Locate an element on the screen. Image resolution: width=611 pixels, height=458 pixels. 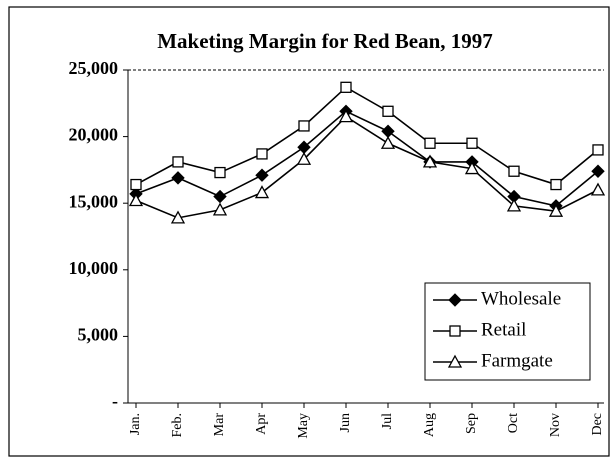
x-tick-label: Mar is located at coordinates (219, 425).